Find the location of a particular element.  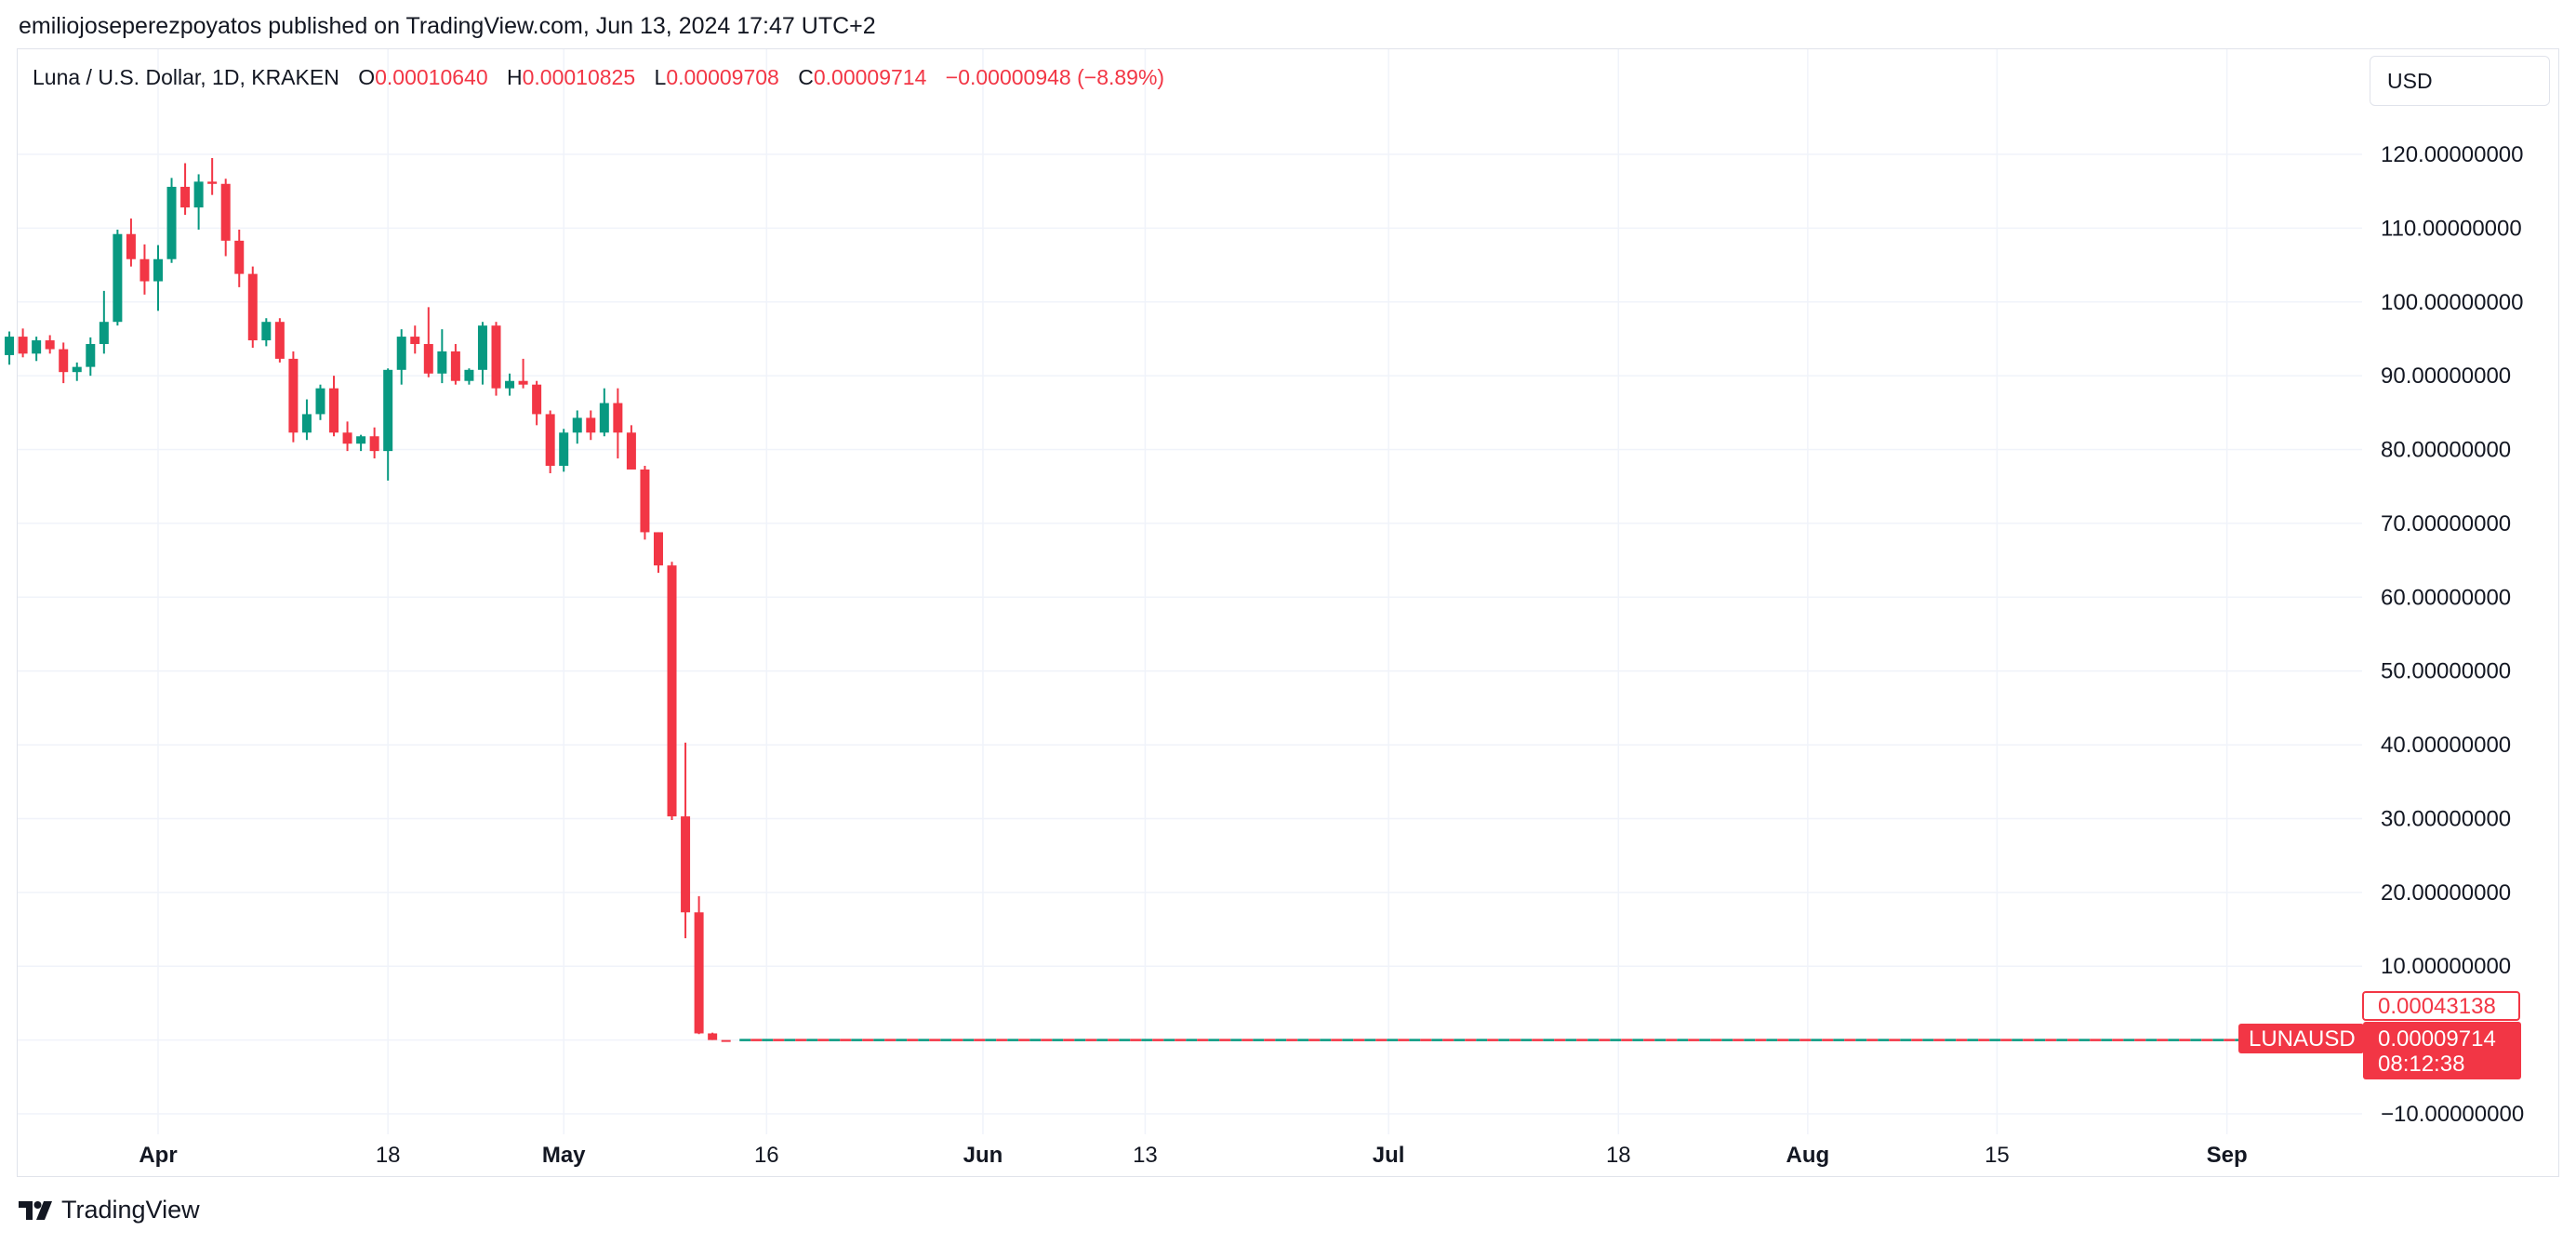

tradingview-logo-icon is located at coordinates (35, 1210).